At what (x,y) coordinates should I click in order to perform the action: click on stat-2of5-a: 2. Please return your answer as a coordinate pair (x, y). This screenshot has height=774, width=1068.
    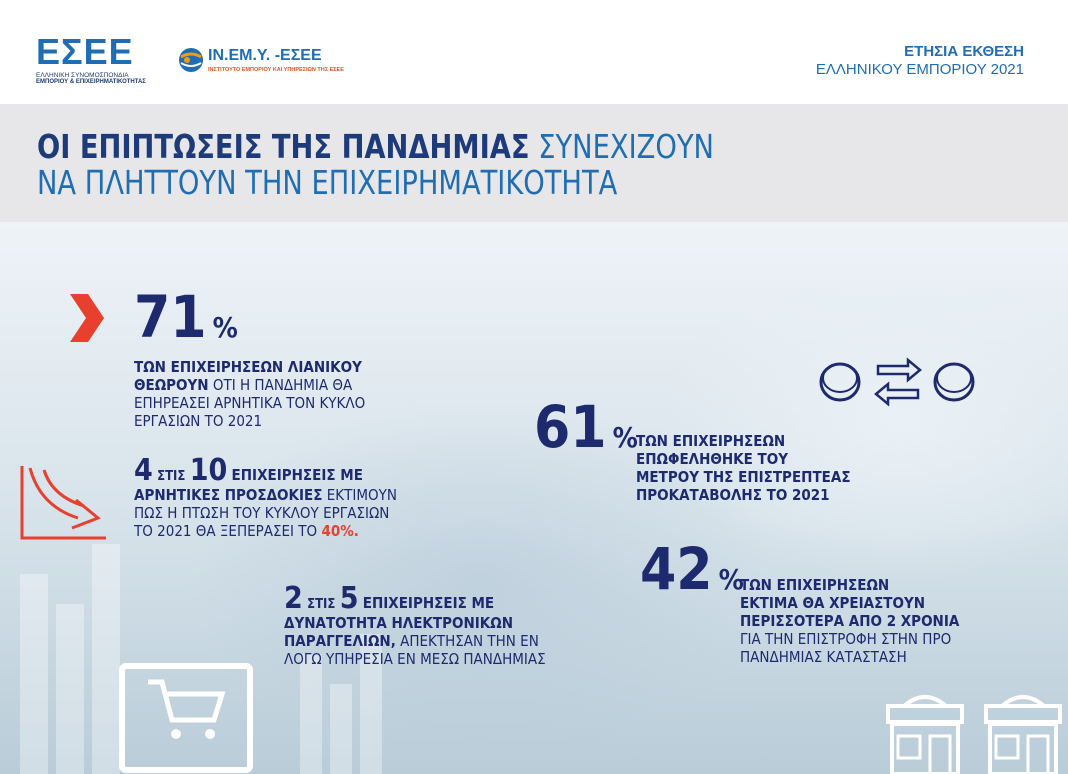
    Looking at the image, I should click on (293, 598).